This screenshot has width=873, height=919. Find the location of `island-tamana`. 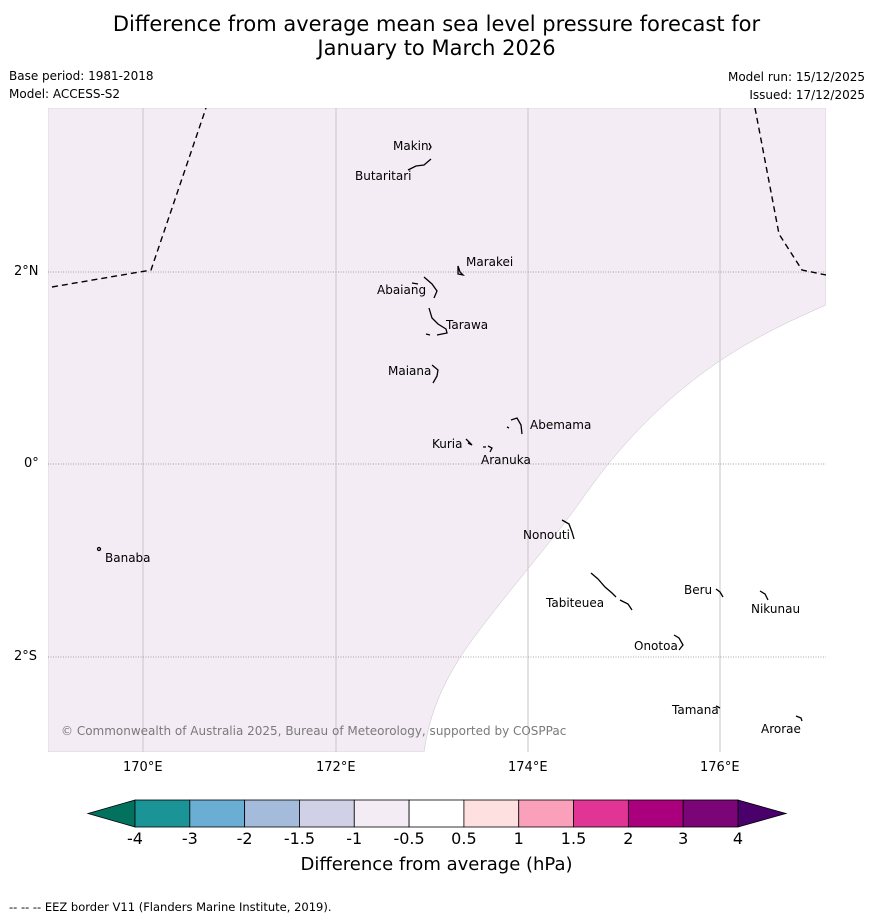

island-tamana is located at coordinates (718, 707).